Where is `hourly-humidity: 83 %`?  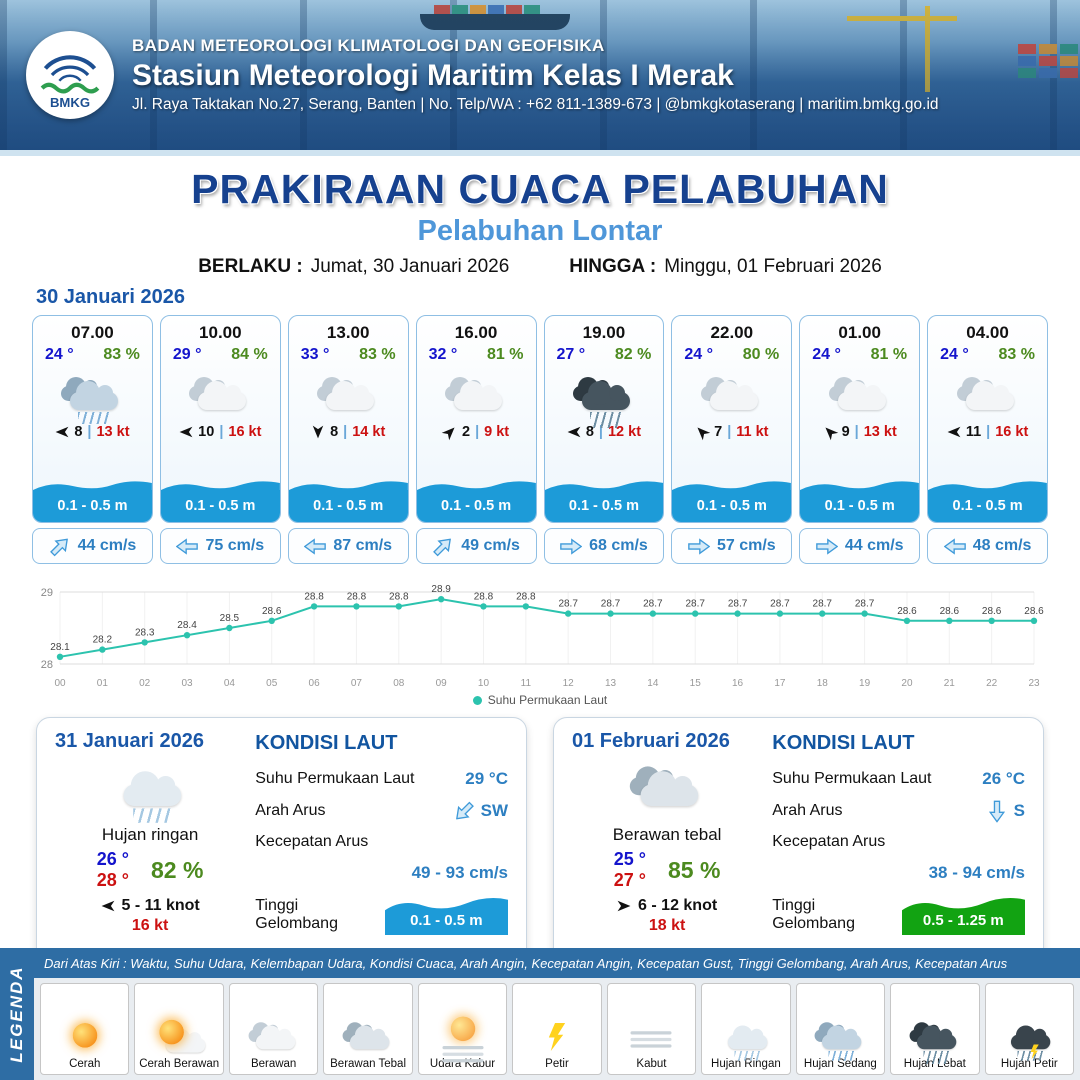
hourly-humidity: 83 % is located at coordinates (121, 354).